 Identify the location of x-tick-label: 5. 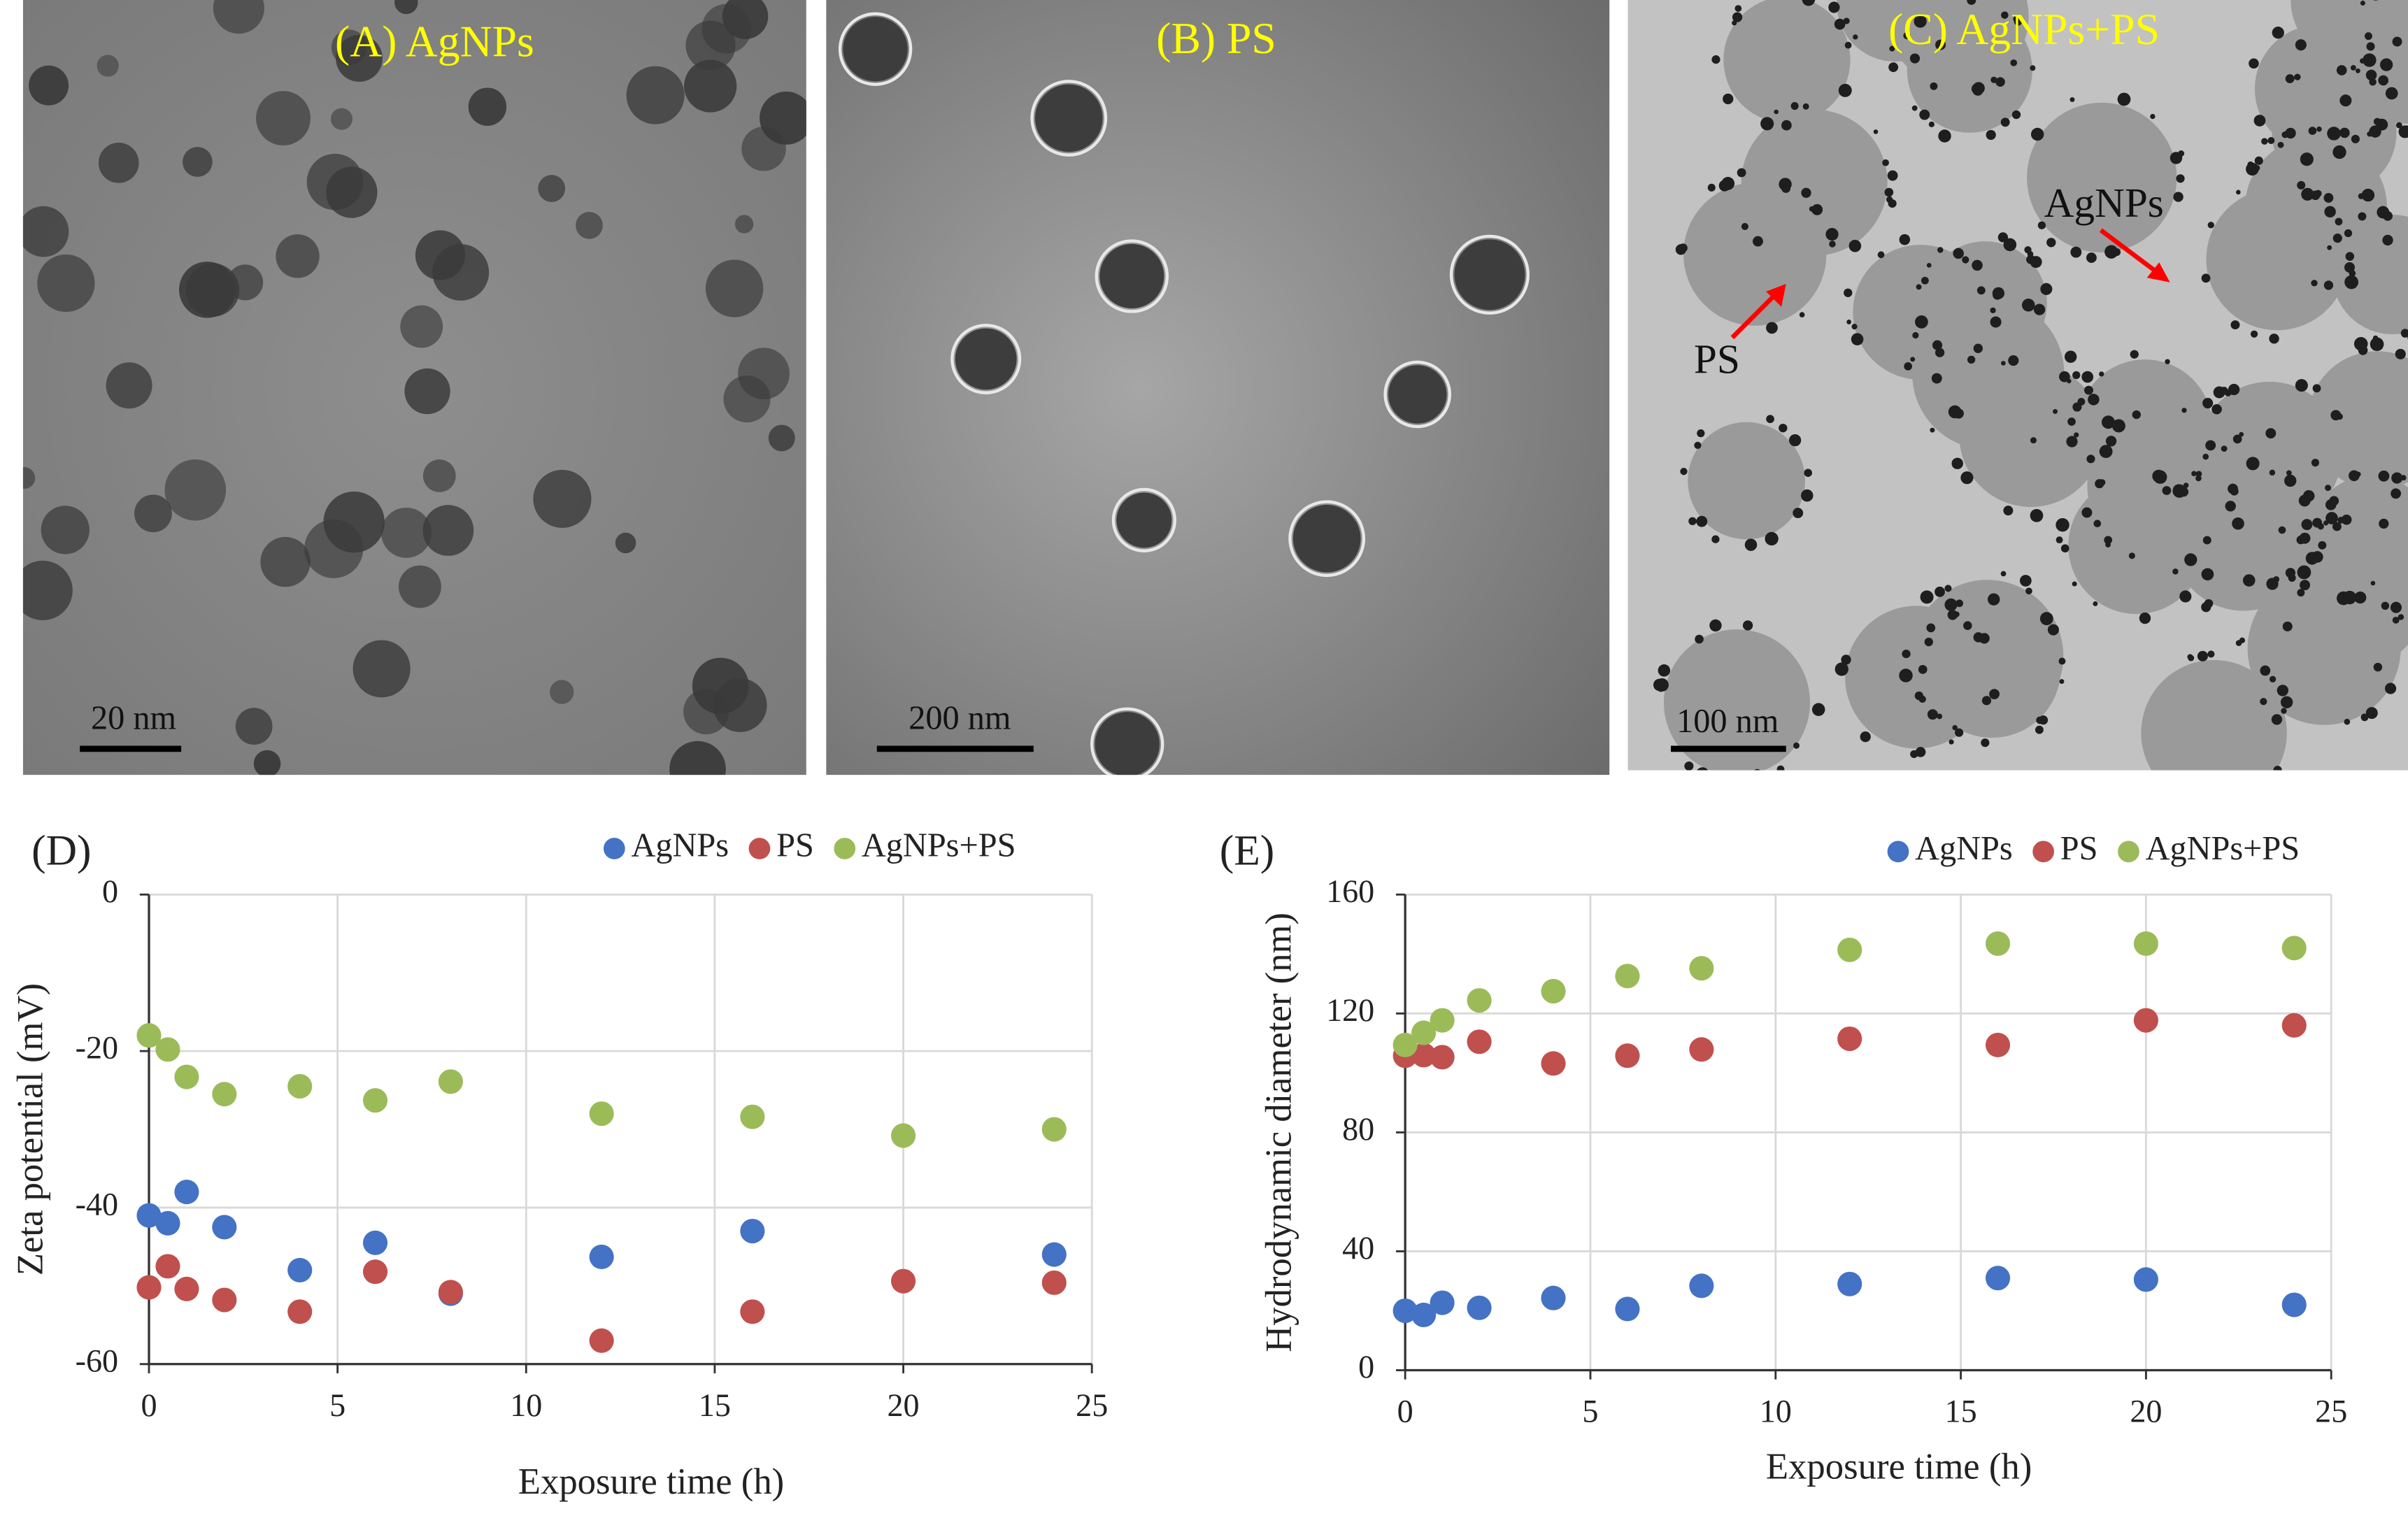
(337, 1405).